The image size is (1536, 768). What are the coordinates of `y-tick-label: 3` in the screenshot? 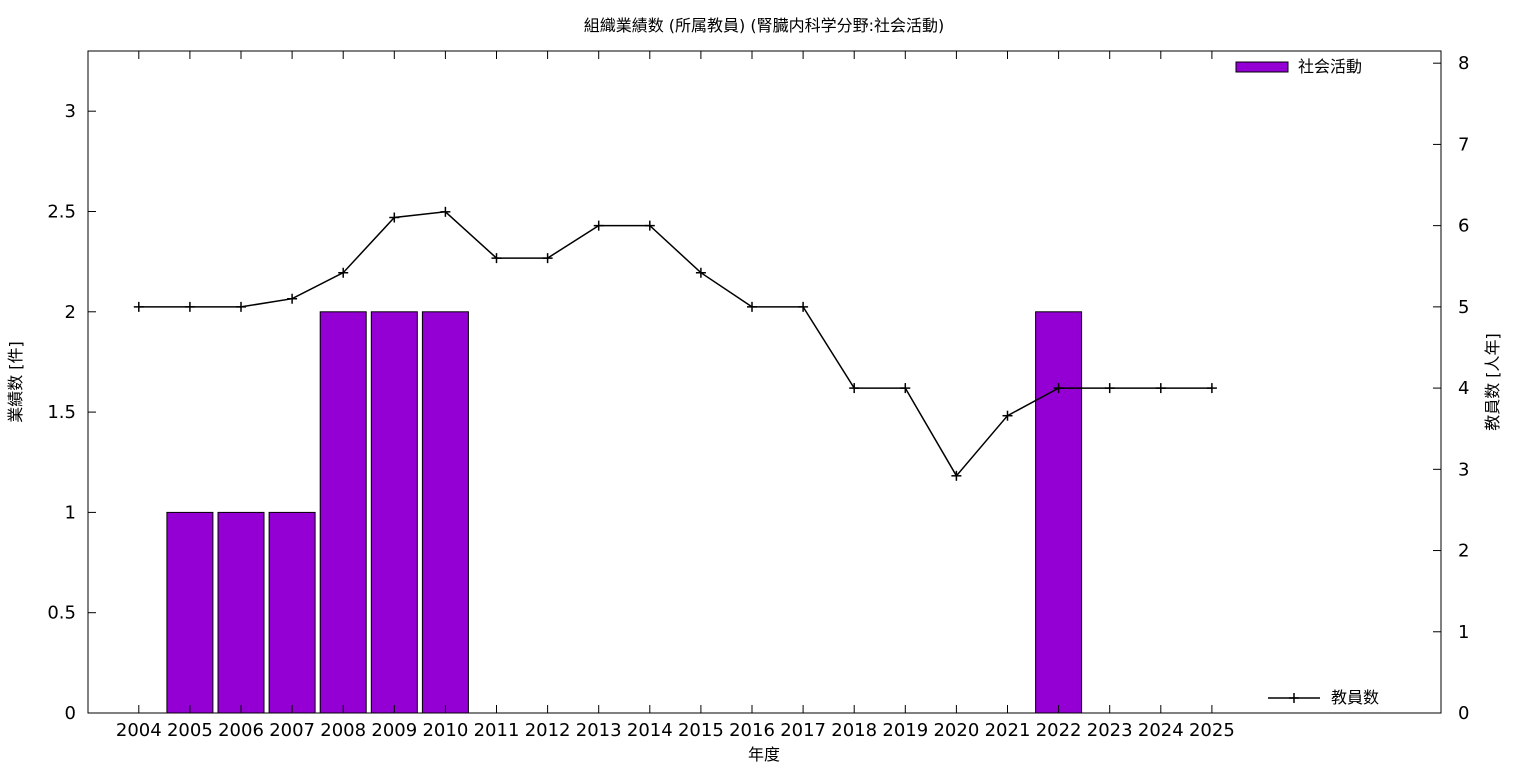 It's located at (70, 111).